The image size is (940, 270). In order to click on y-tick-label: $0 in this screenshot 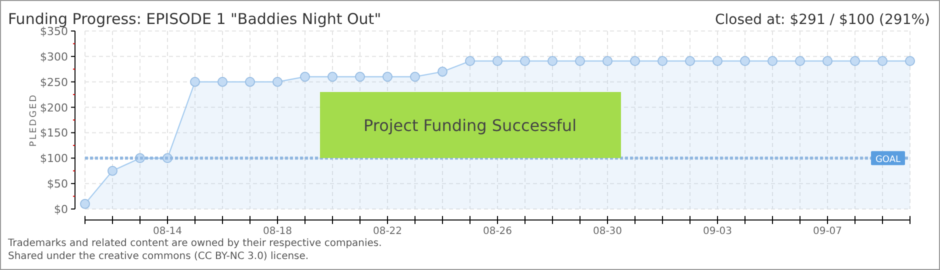, I will do `click(61, 209)`.